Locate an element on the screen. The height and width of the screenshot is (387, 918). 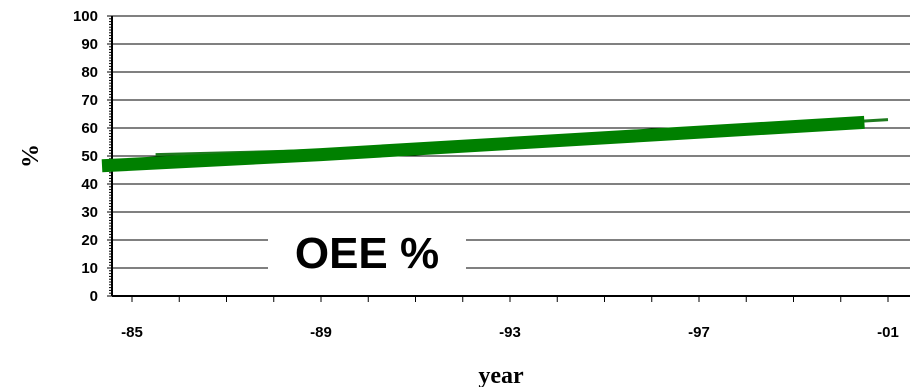
x-tick-label-85: -85 is located at coordinates (132, 332).